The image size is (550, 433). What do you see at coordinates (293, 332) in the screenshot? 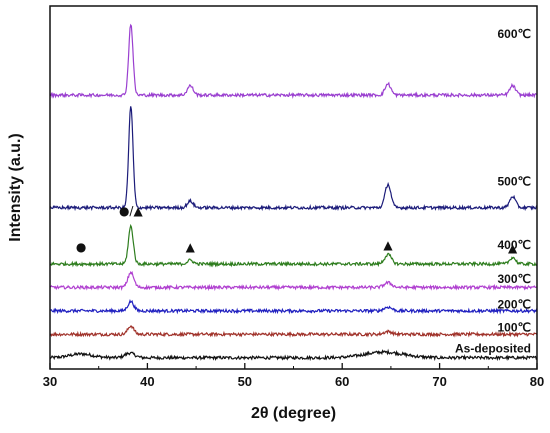
I see `series-line-c100` at bounding box center [293, 332].